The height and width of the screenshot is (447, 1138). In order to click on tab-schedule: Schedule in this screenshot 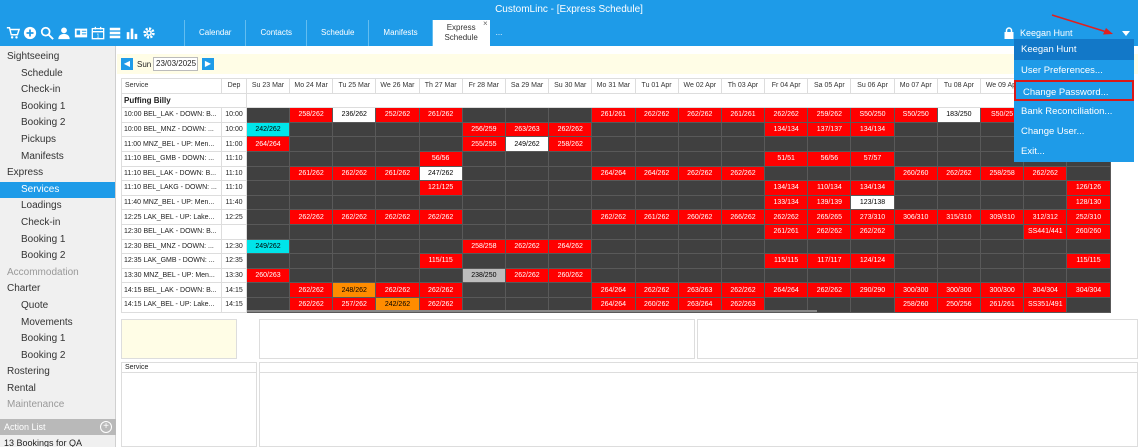, I will do `click(337, 33)`.